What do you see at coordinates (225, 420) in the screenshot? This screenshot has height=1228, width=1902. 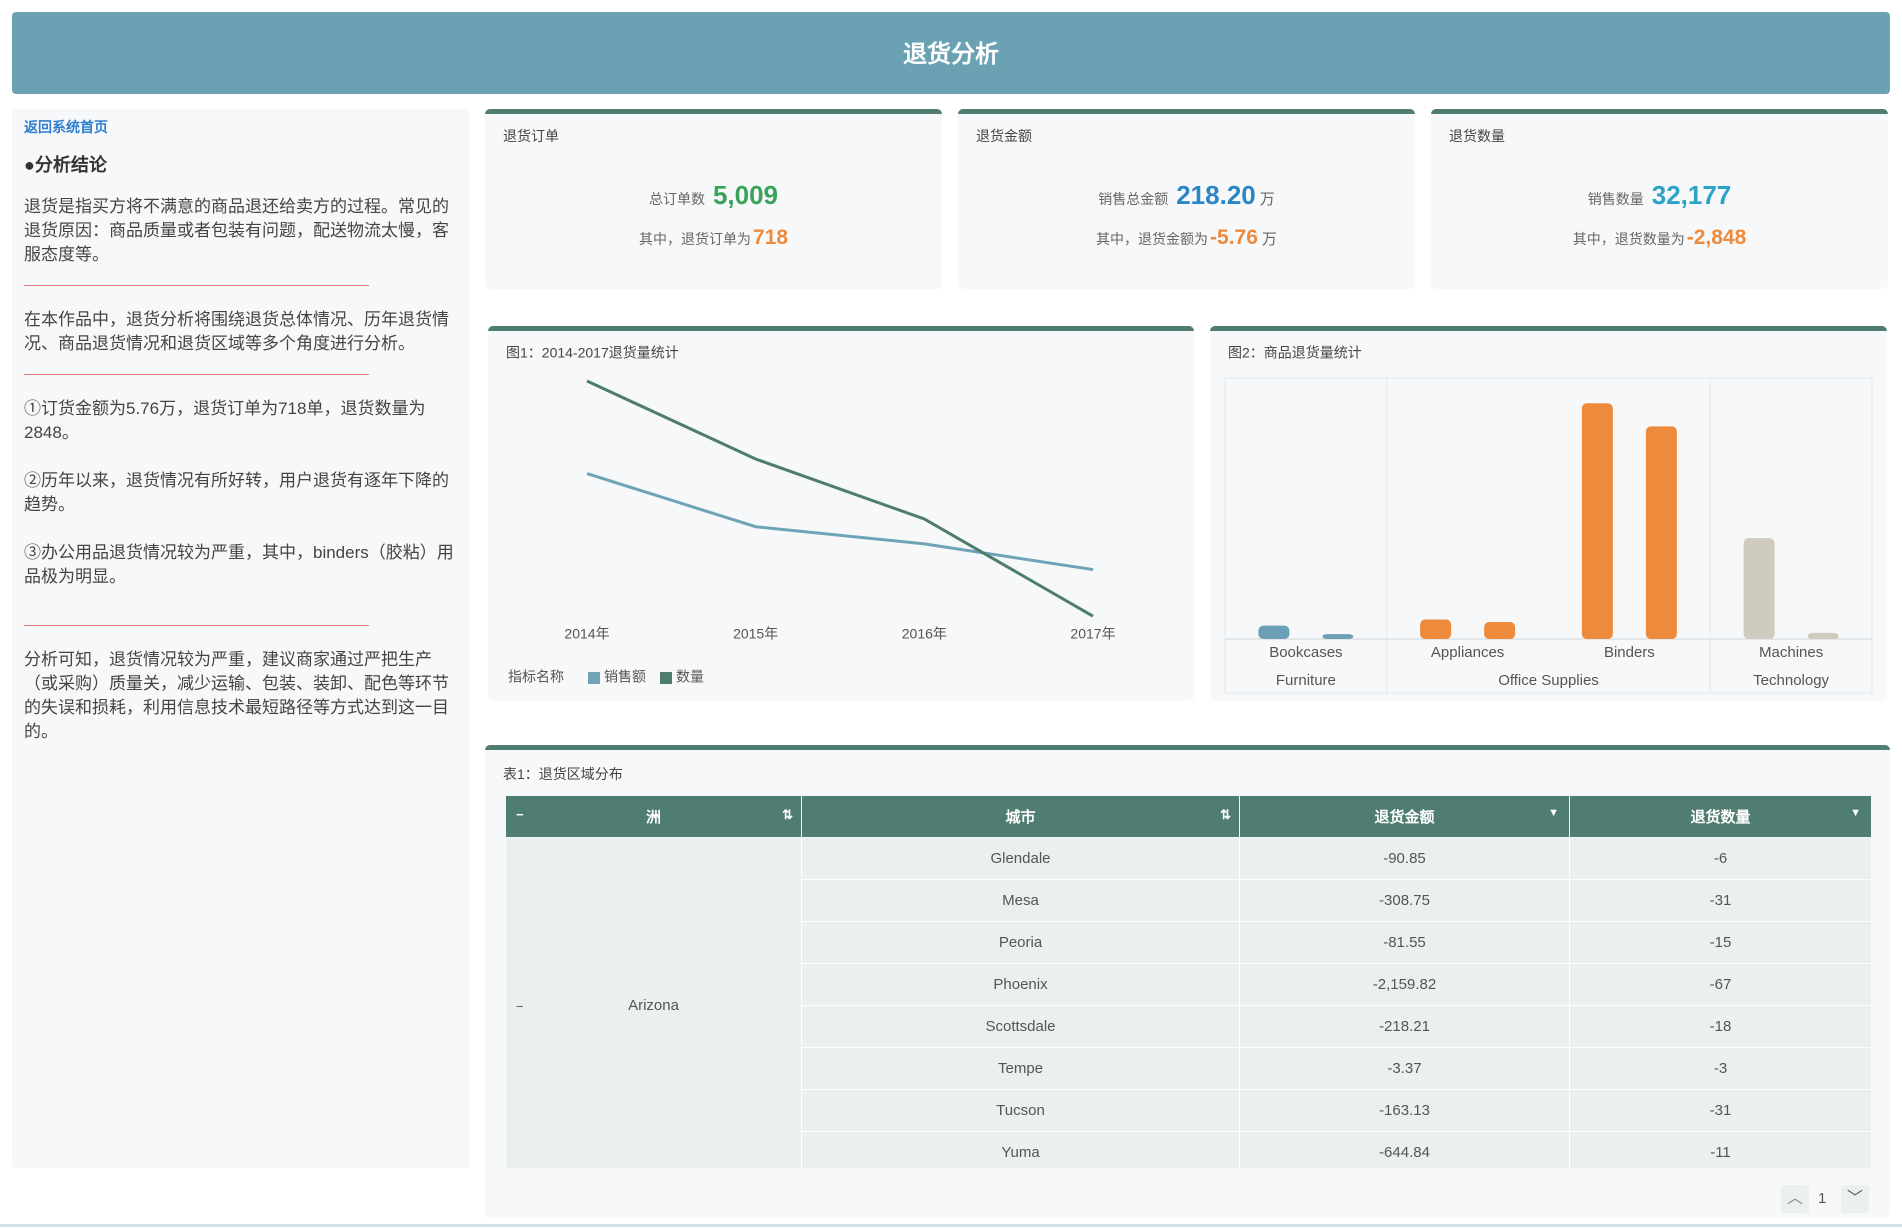 I see `paragraph: ①订货金额为5.76万，退货订单为718单，退货数量为2848。` at bounding box center [225, 420].